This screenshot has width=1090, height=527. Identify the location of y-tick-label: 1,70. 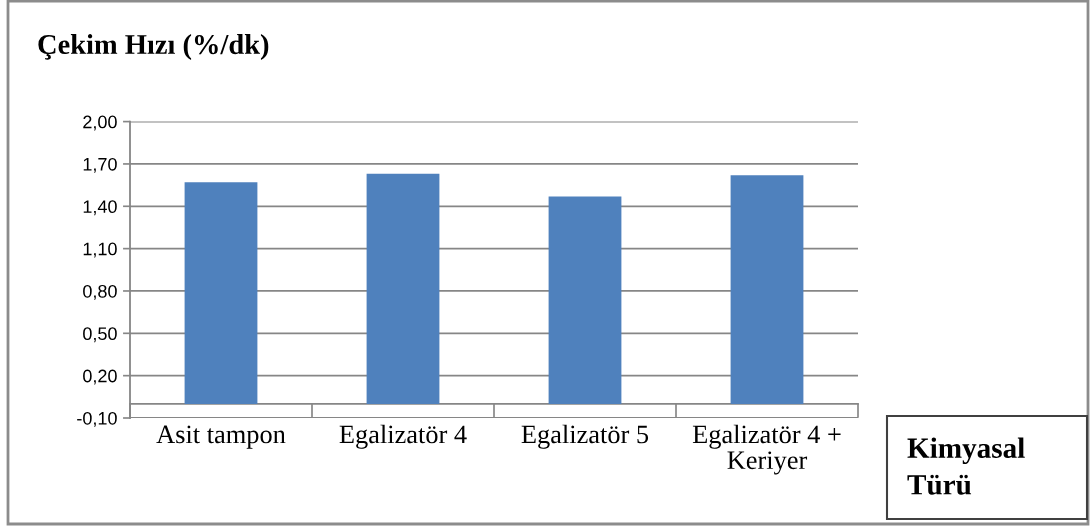
(100, 165).